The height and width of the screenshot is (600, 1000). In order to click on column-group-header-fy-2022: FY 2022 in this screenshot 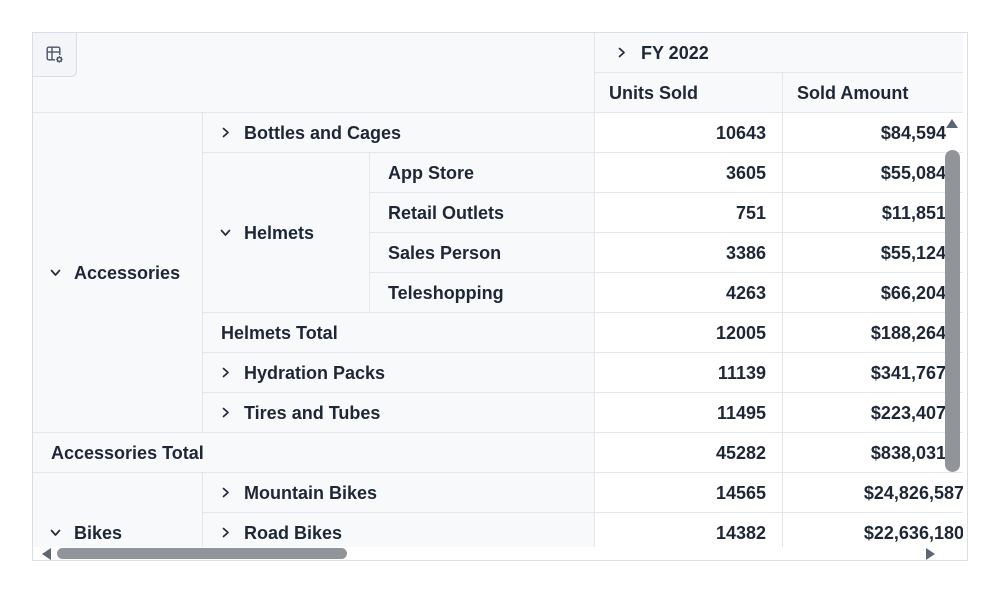, I will do `click(779, 53)`.